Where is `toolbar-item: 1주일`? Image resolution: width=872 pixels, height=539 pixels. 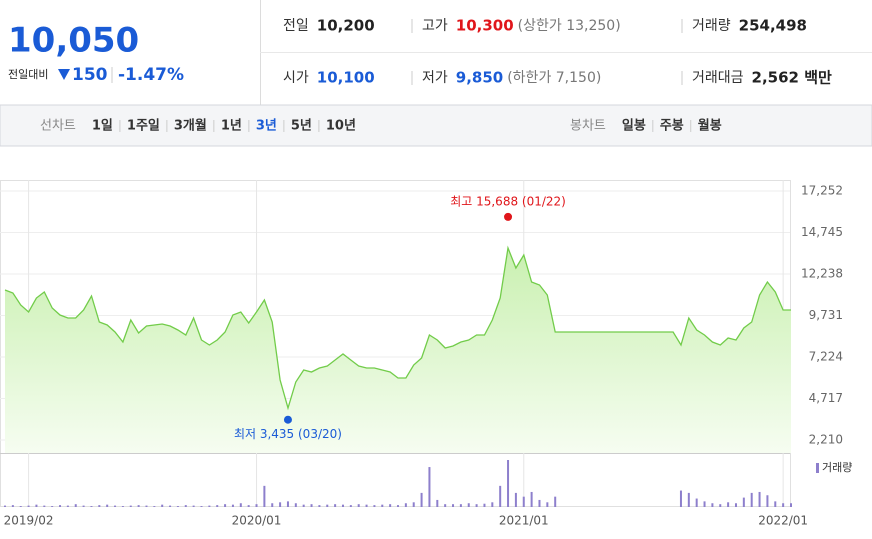 toolbar-item: 1주일 is located at coordinates (143, 126).